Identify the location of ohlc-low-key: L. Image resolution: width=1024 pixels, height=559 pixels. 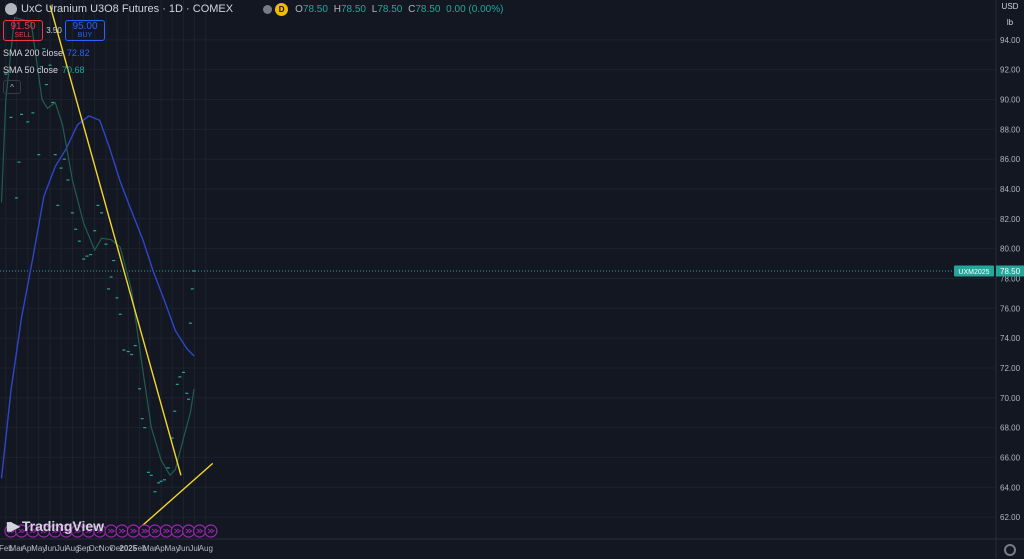
(374, 9).